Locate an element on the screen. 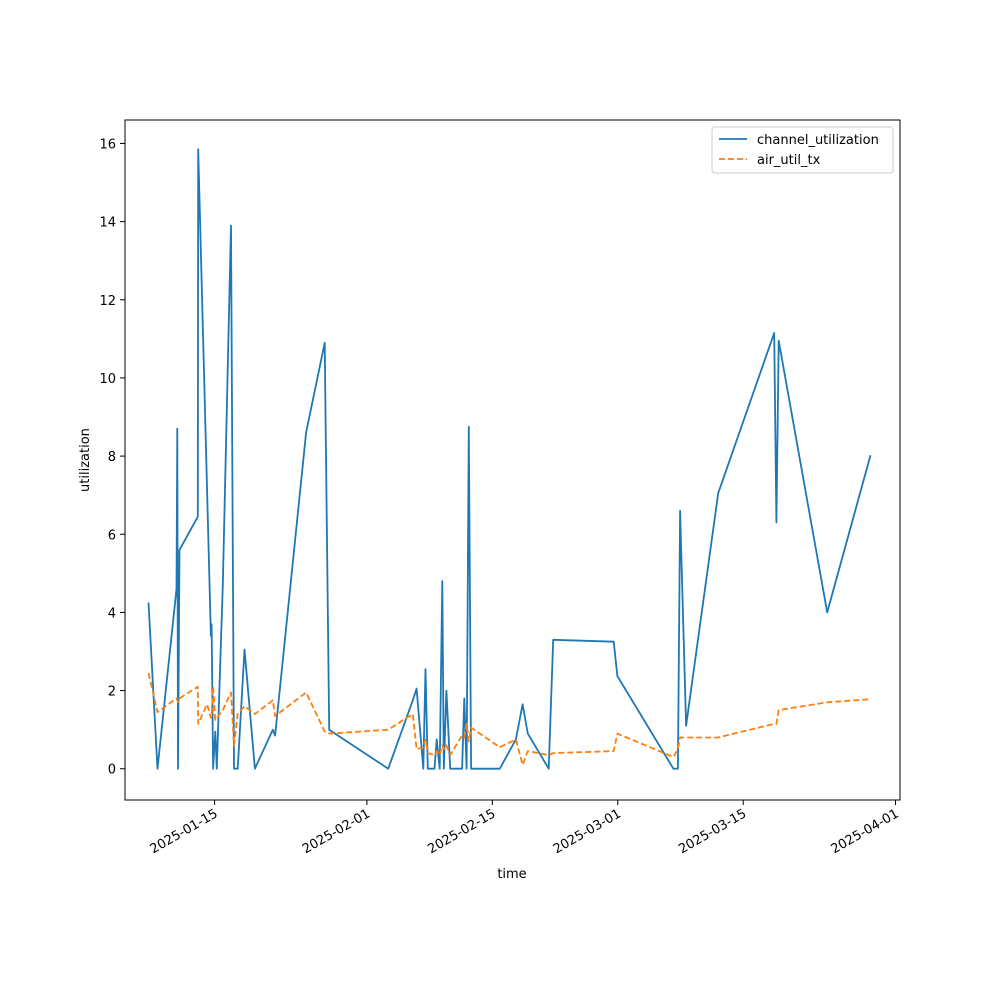 This screenshot has height=1000, width=1000. legend-label-air-util-tx: air_util_tx is located at coordinates (789, 160).